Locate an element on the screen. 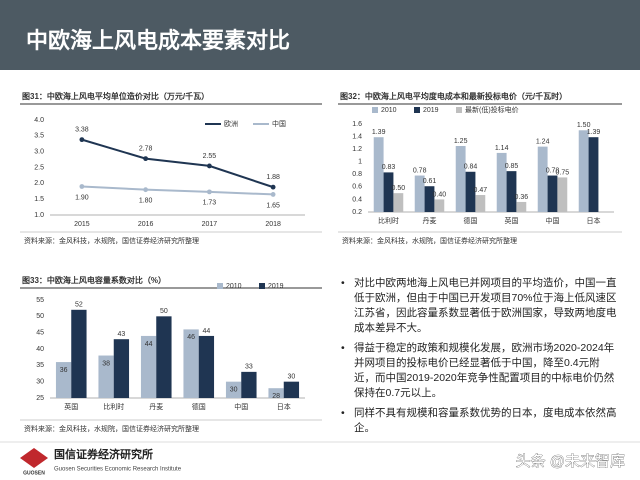  y-tick-label: 1.0 is located at coordinates (39, 215).